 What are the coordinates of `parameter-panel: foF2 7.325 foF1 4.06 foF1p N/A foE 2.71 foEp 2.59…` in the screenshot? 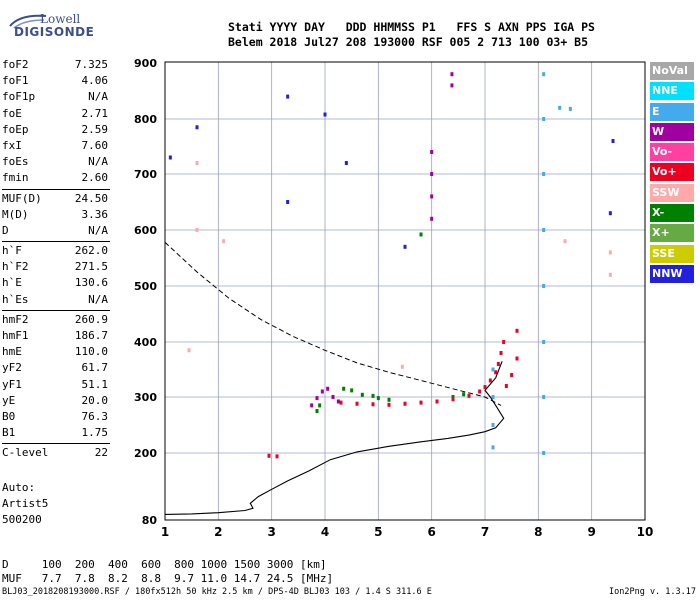 It's located at (56, 260).